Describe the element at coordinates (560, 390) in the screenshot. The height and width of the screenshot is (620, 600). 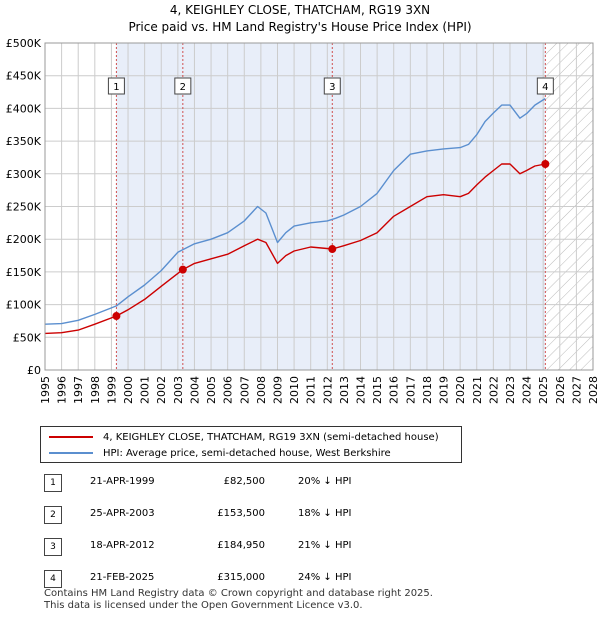
I see `x-tick-label: 2026` at that location.